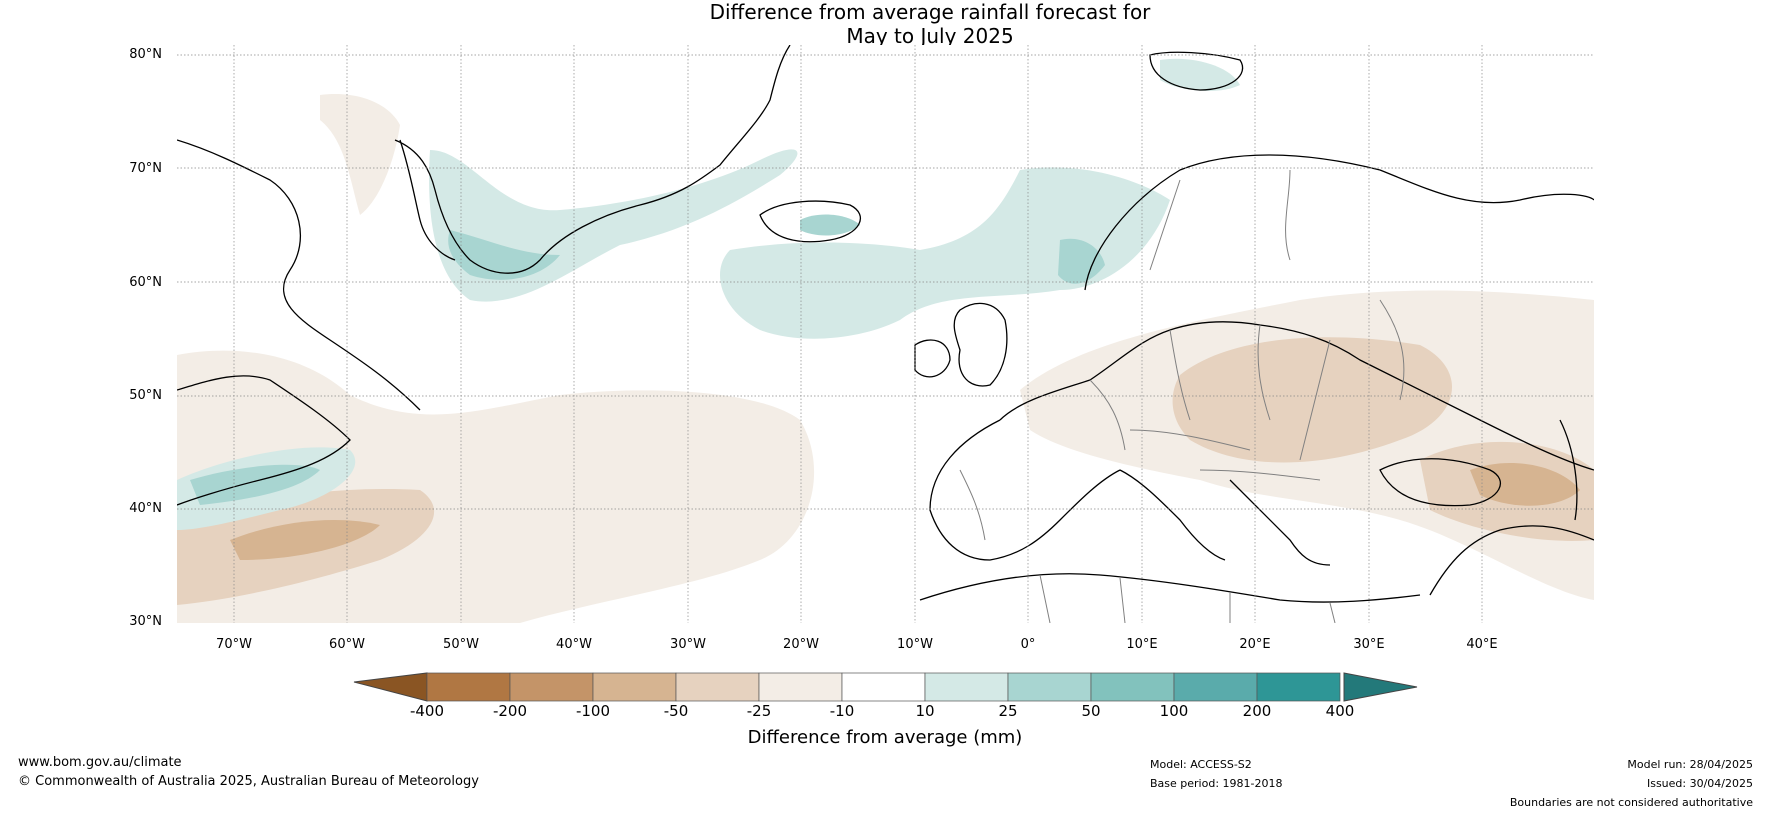  Describe the element at coordinates (145, 395) in the screenshot. I see `lat-label-50n: 50°N` at that location.